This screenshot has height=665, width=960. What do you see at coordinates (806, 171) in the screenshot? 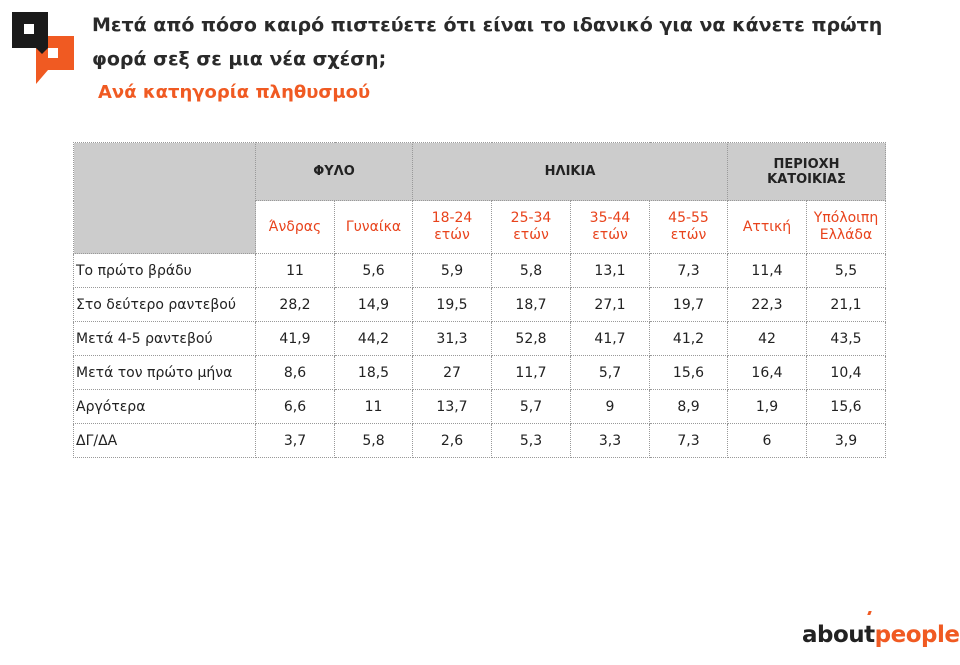
I see `group-header: ΠΕΡΙΟΧΗ ΚΑΤΟΙΚΙΑΣ` at bounding box center [806, 171].